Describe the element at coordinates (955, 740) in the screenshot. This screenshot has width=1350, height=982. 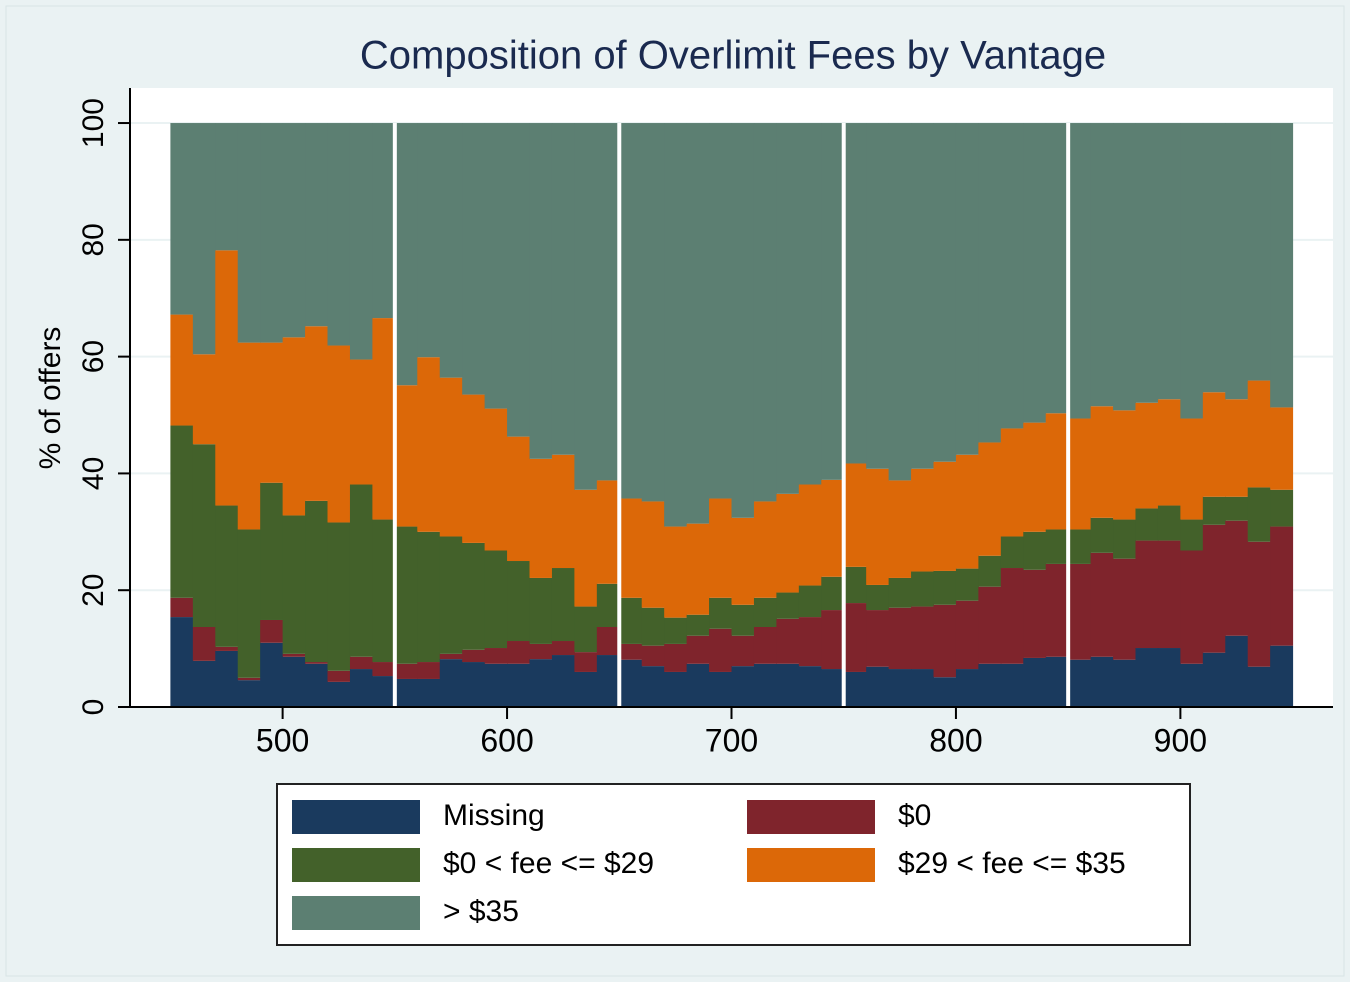
I see `x-tick-label: 800` at that location.